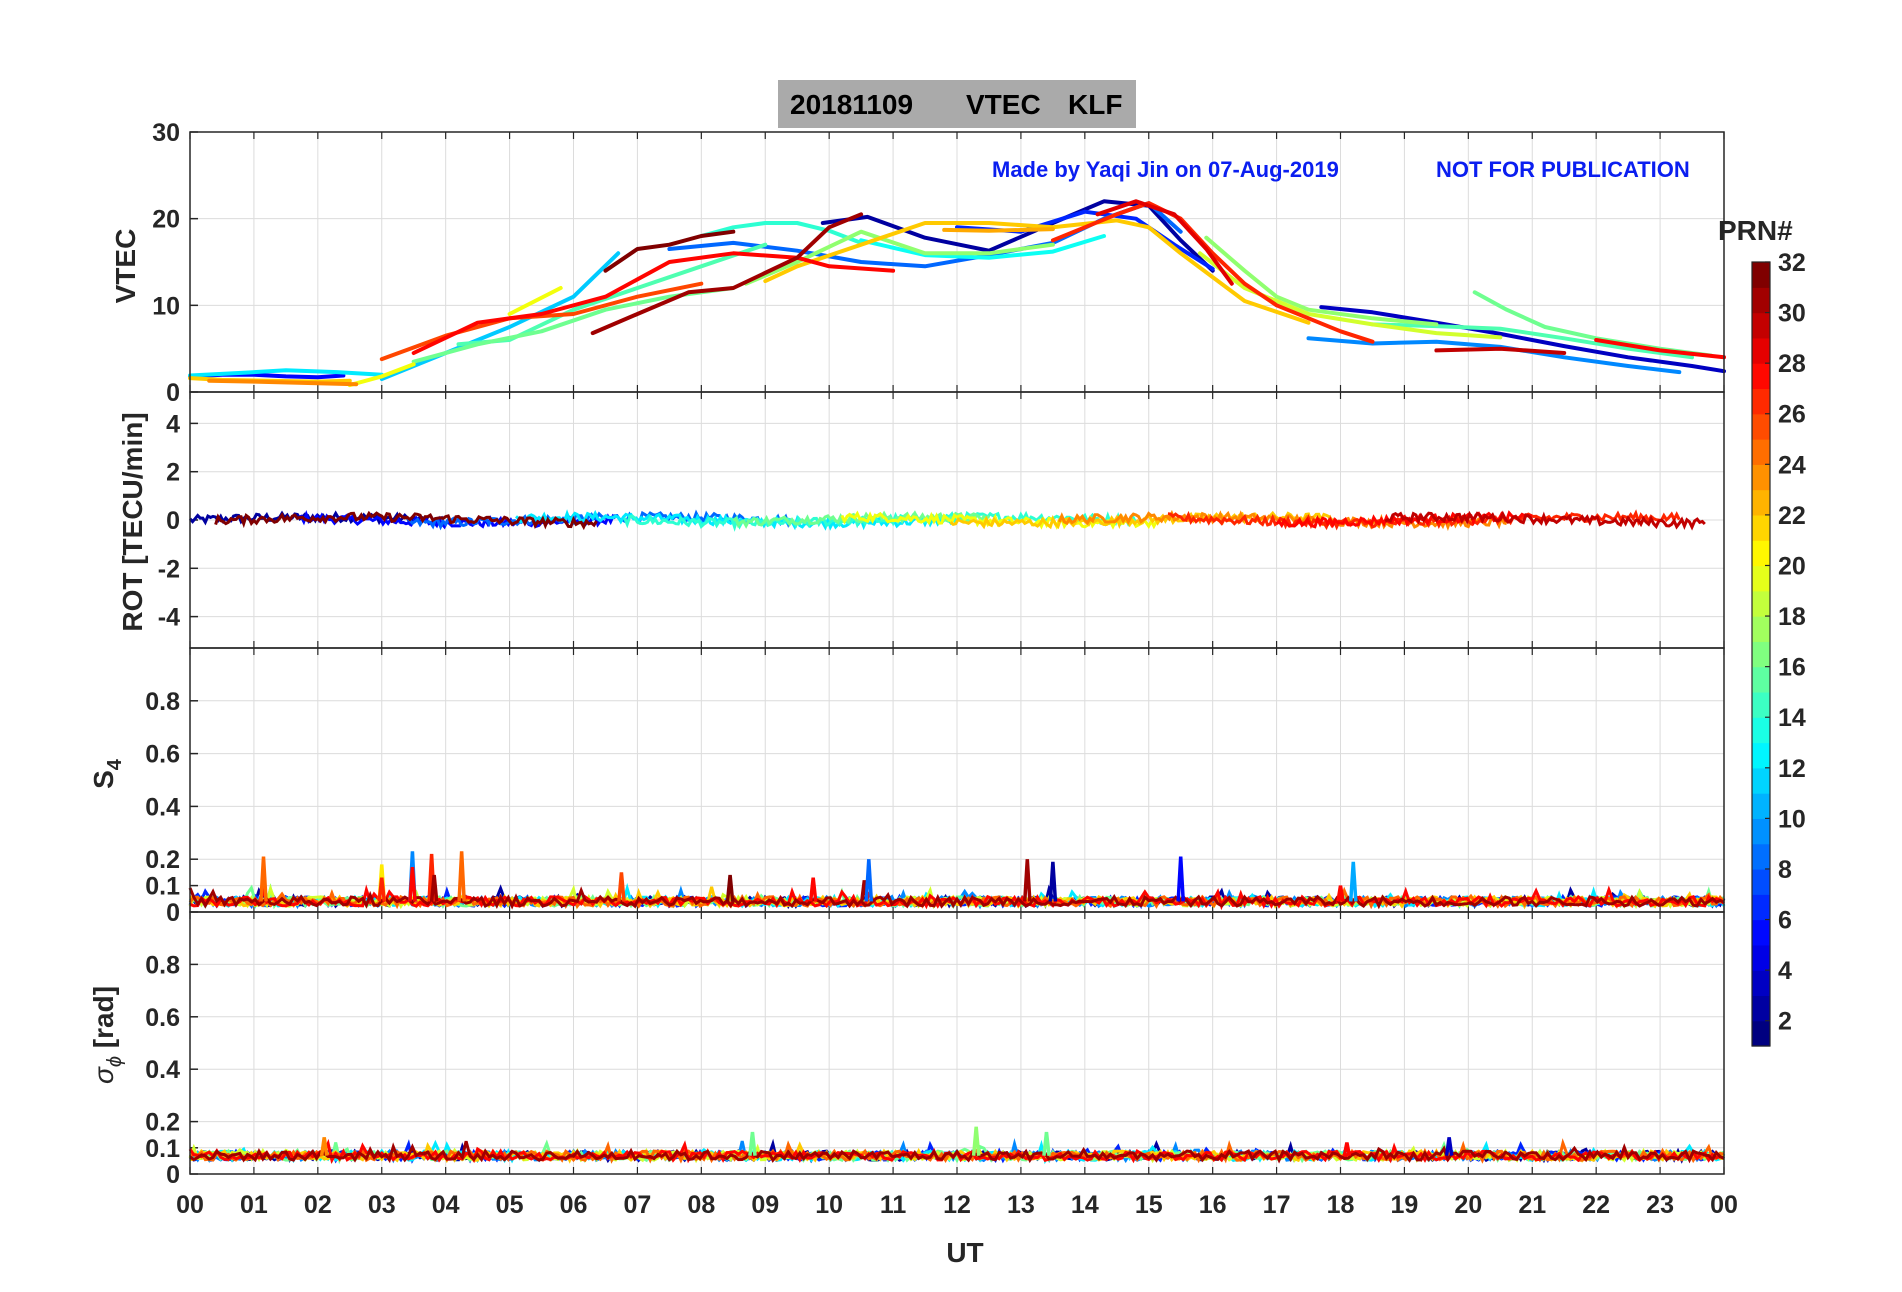  I want to click on y-tick-label: 10, so click(166, 306).